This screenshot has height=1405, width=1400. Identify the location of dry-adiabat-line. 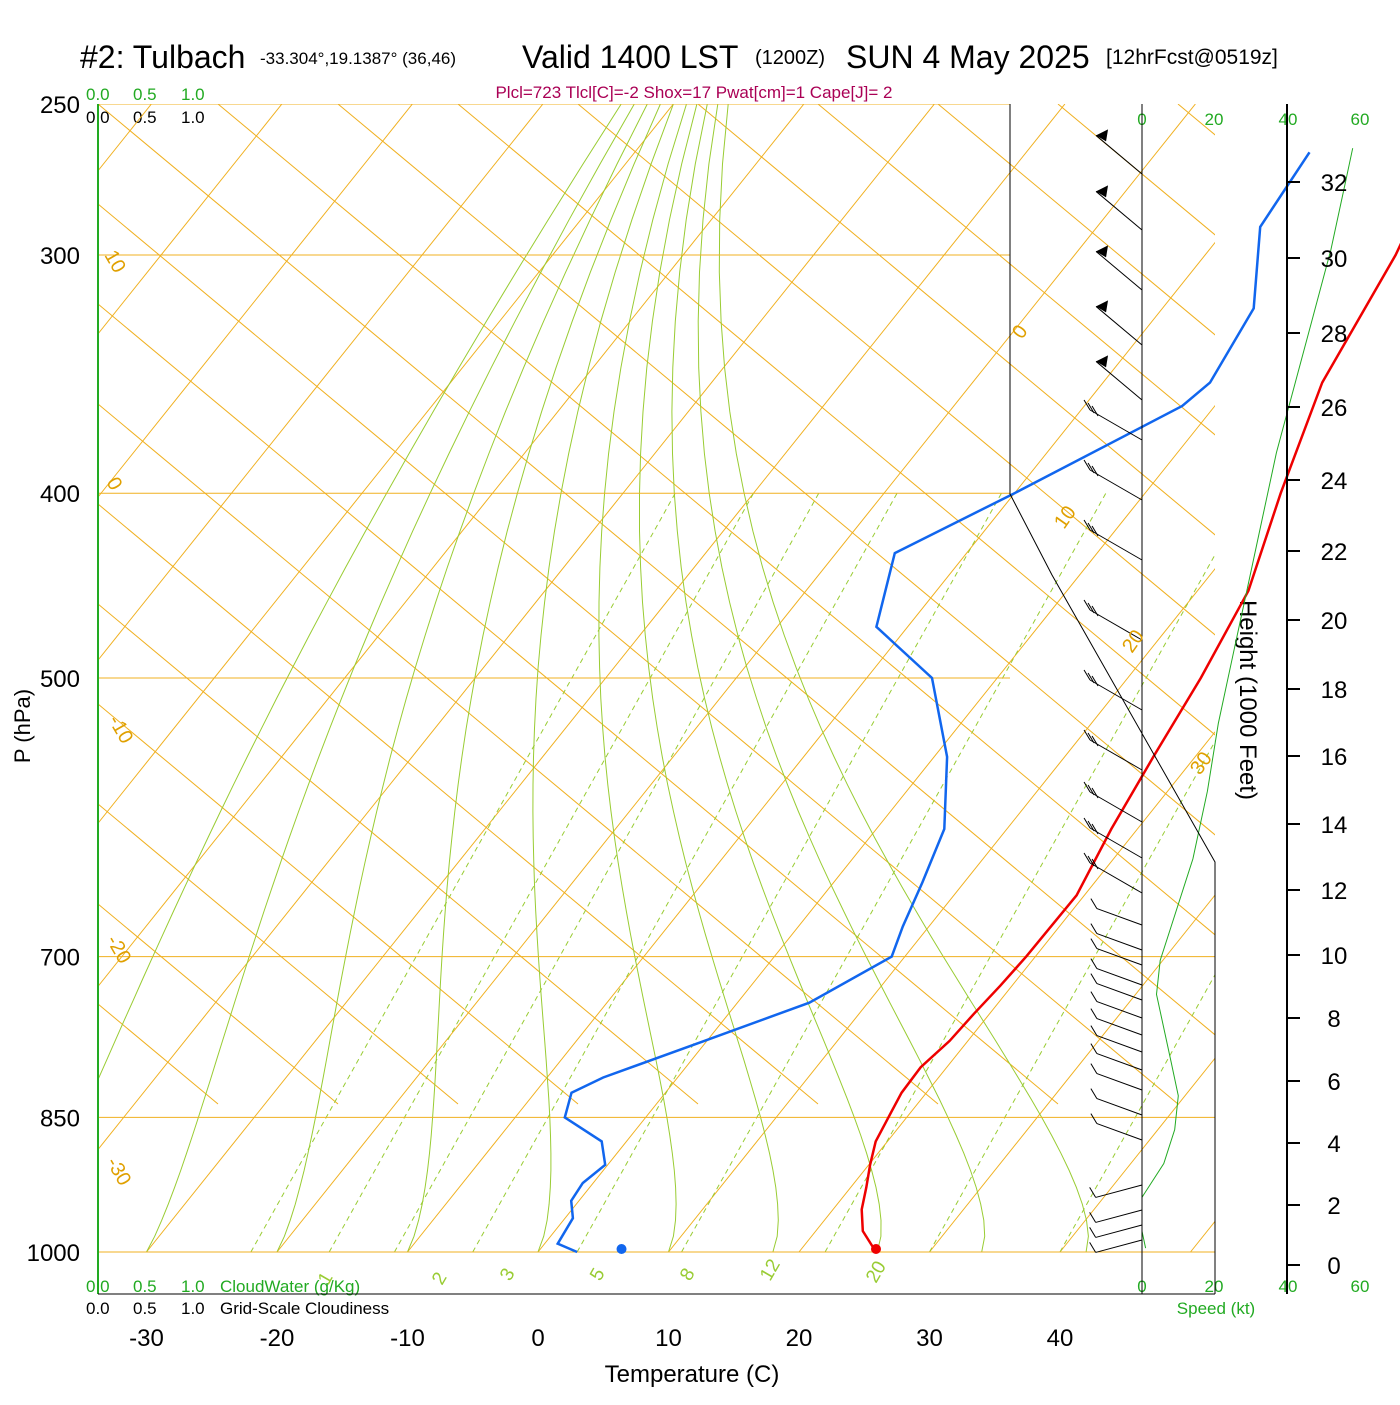
(1349, 604).